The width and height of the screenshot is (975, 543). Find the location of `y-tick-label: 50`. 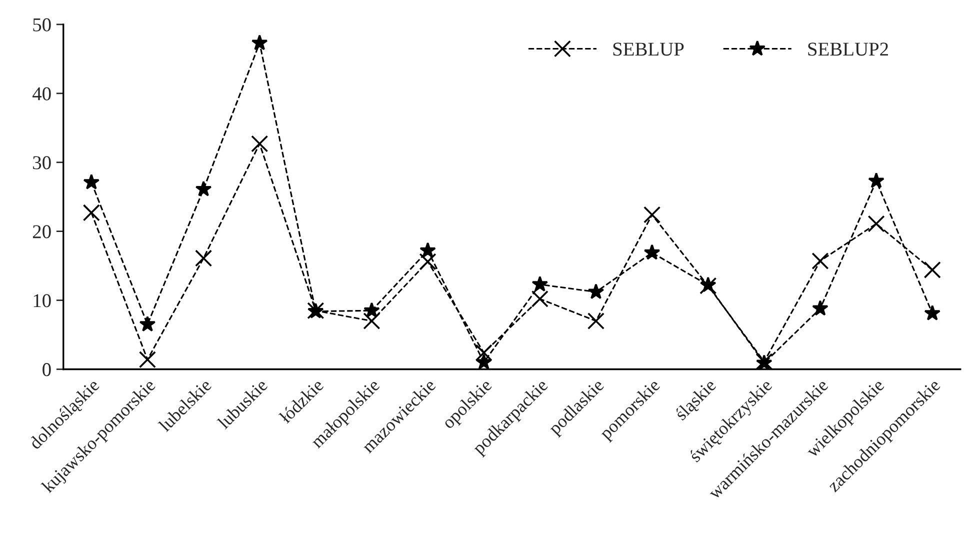

y-tick-label: 50 is located at coordinates (42, 25).